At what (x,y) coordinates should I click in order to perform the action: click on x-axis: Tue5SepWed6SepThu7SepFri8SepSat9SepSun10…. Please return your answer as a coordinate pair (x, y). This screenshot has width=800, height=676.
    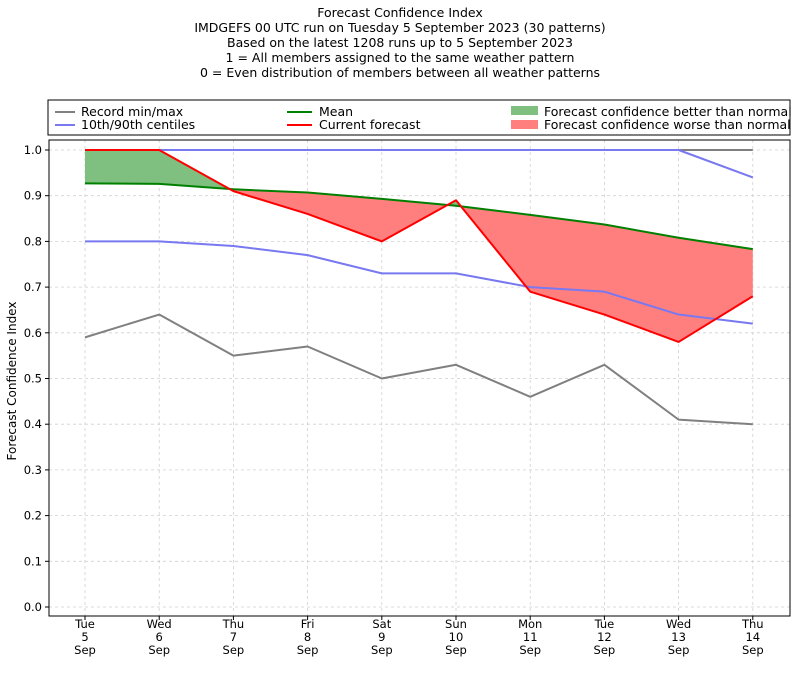
    Looking at the image, I should click on (419, 636).